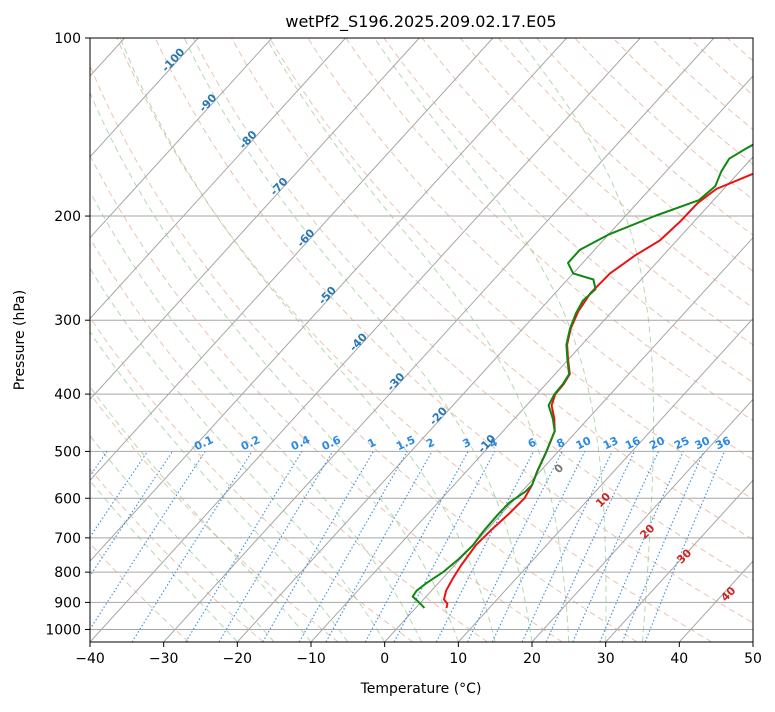 The height and width of the screenshot is (712, 775). What do you see at coordinates (532, 659) in the screenshot?
I see `x-tick-label: 20` at bounding box center [532, 659].